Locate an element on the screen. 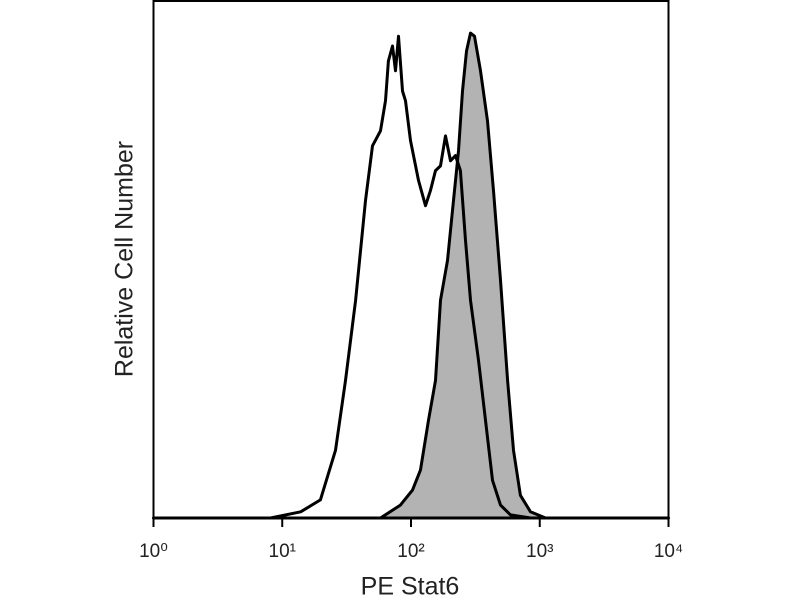  x-tick-label: 10¹ is located at coordinates (282, 551).